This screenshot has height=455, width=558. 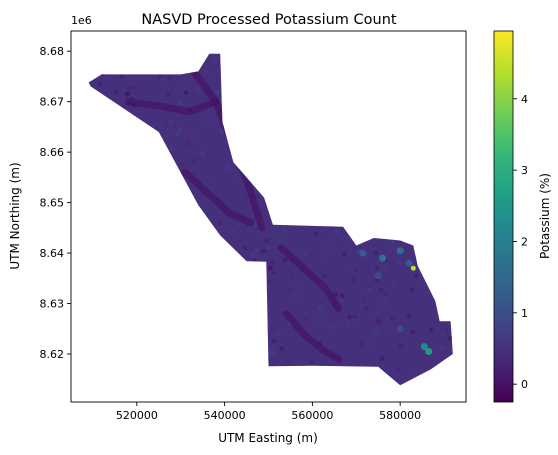 I want to click on x-tick-label: 520000, so click(x=137, y=415).